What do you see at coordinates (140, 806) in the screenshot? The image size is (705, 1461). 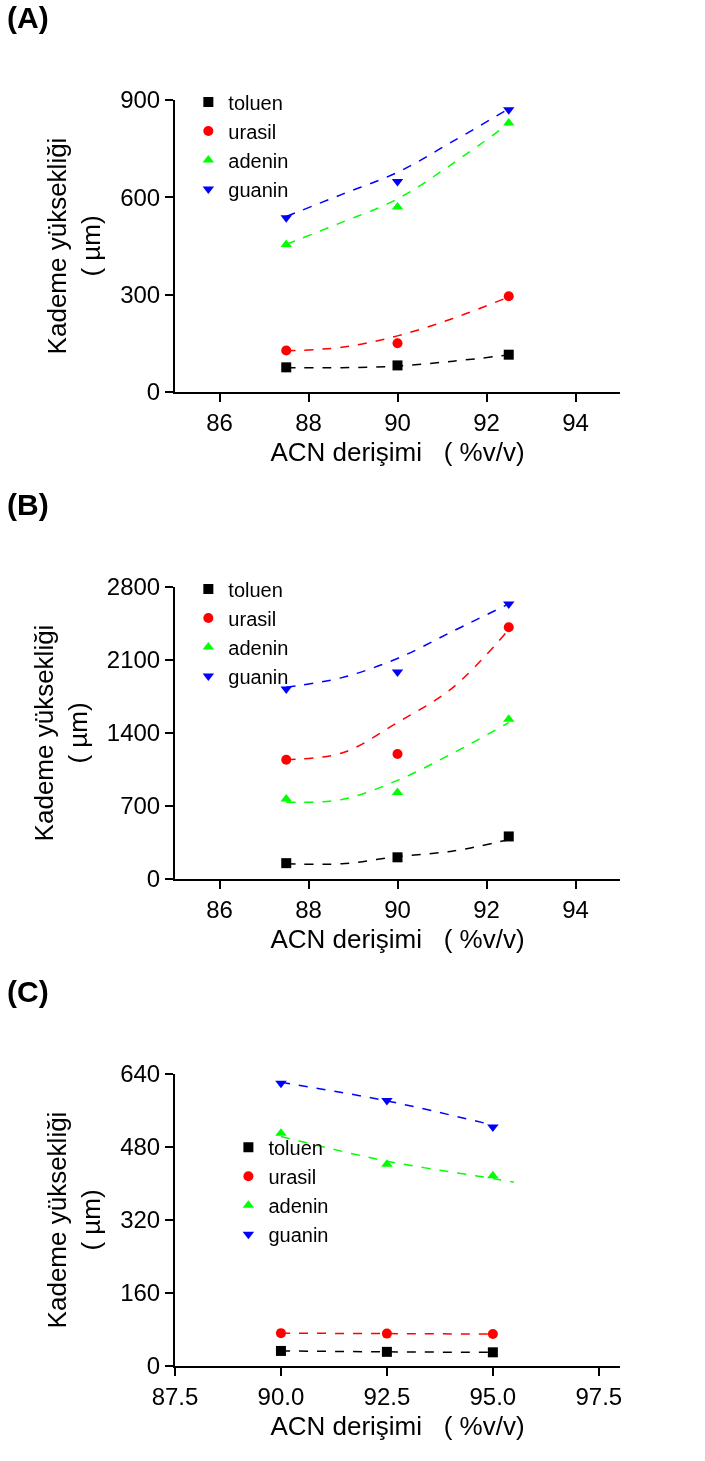 I see `y-tick-label: 700` at bounding box center [140, 806].